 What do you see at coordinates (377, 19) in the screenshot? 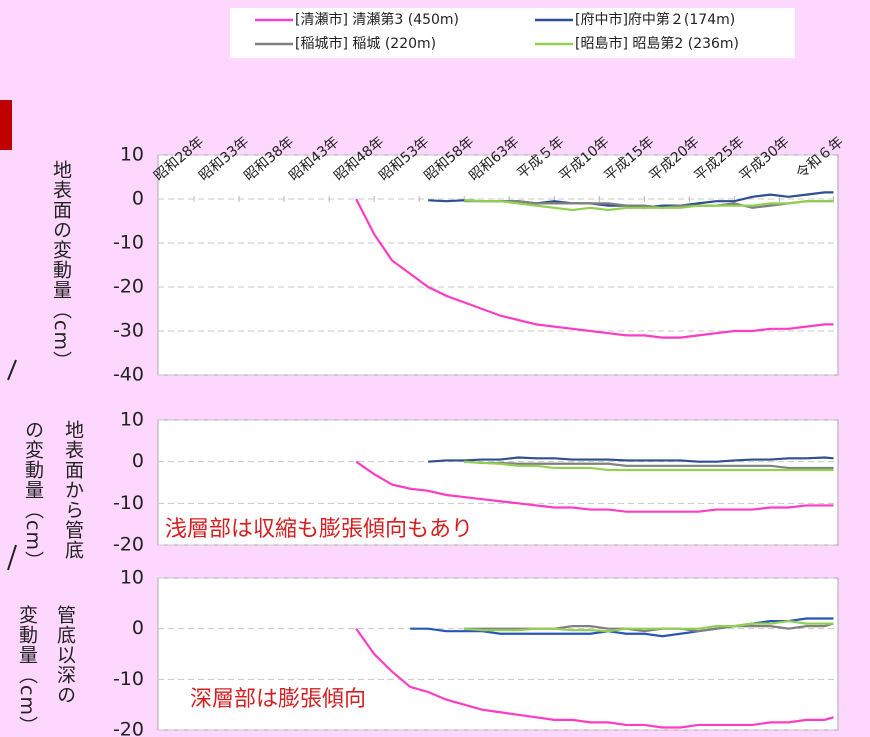
I see `legend-label: [清瀬市] 清瀬第3 (450m)` at bounding box center [377, 19].